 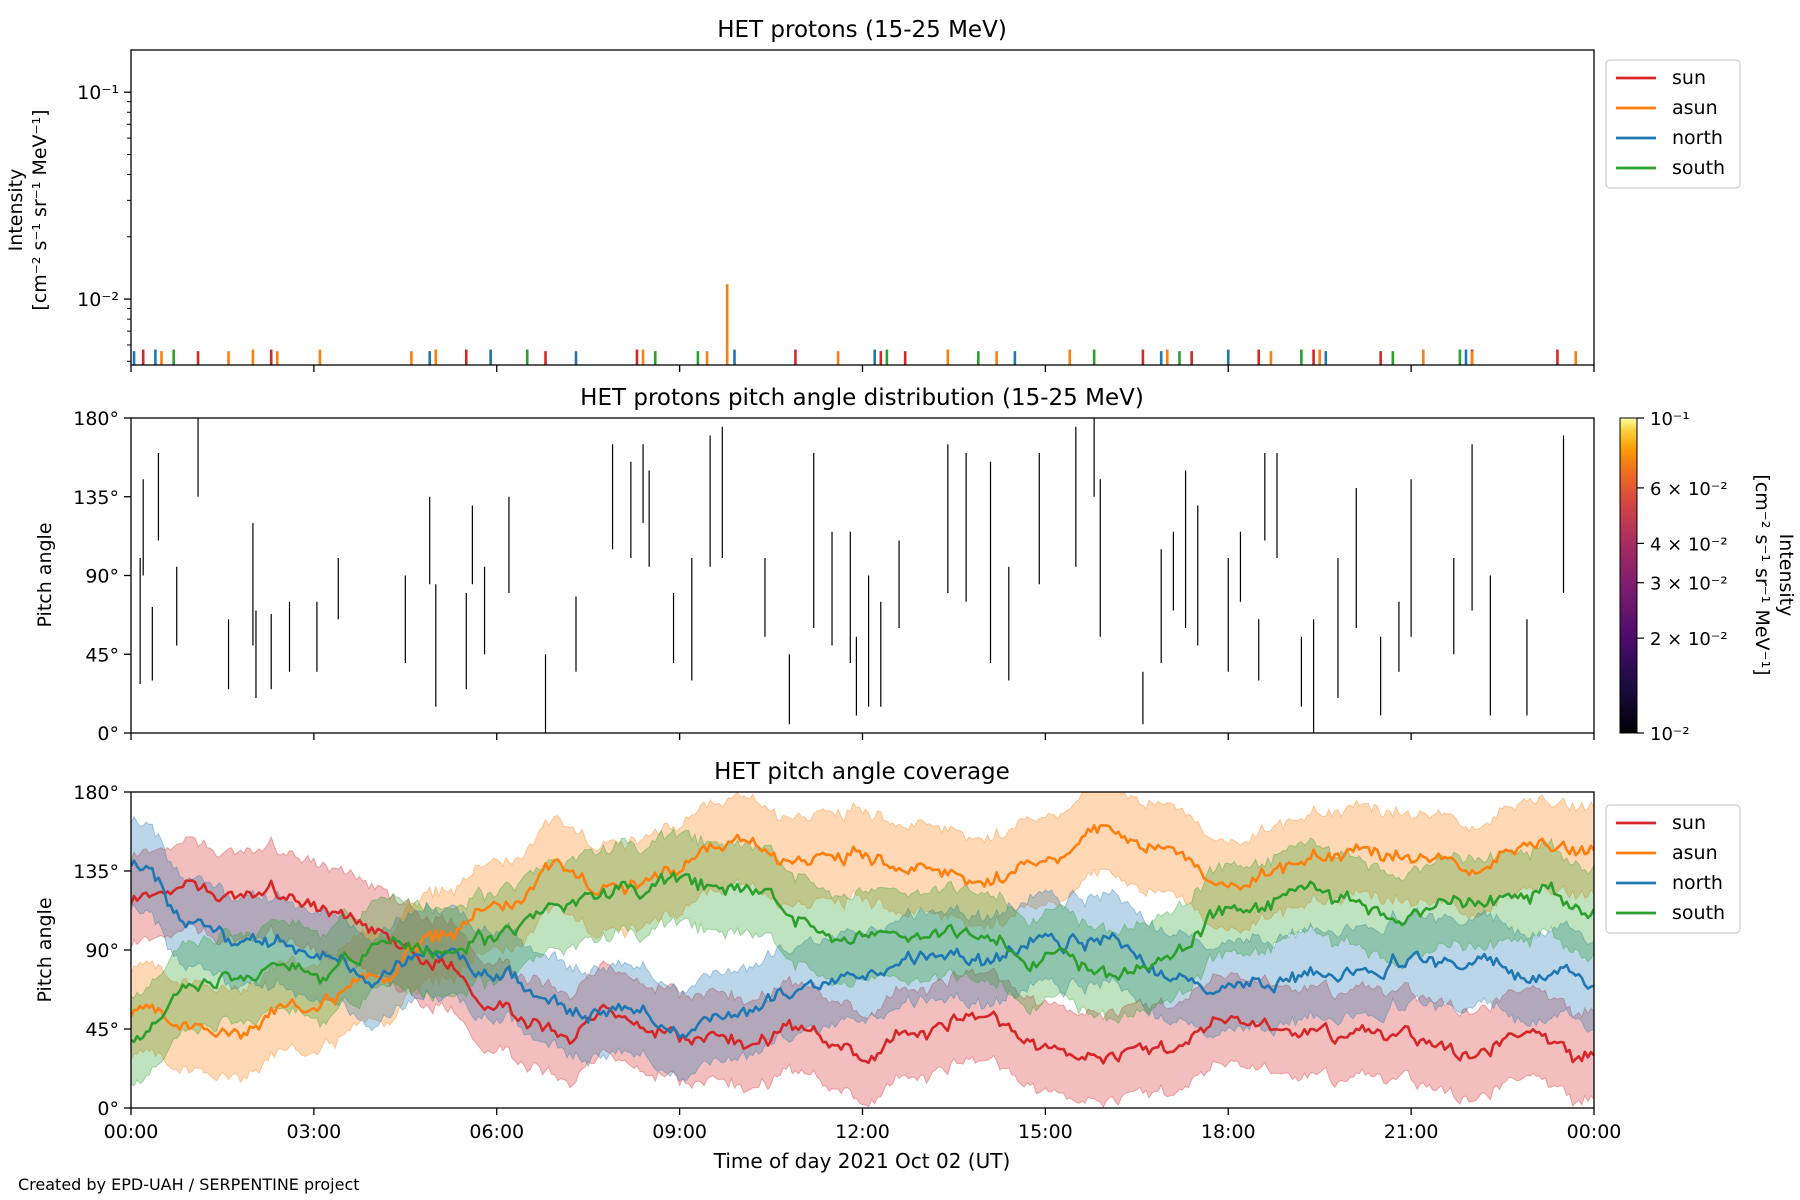 I want to click on sun-line, so click(x=862, y=972).